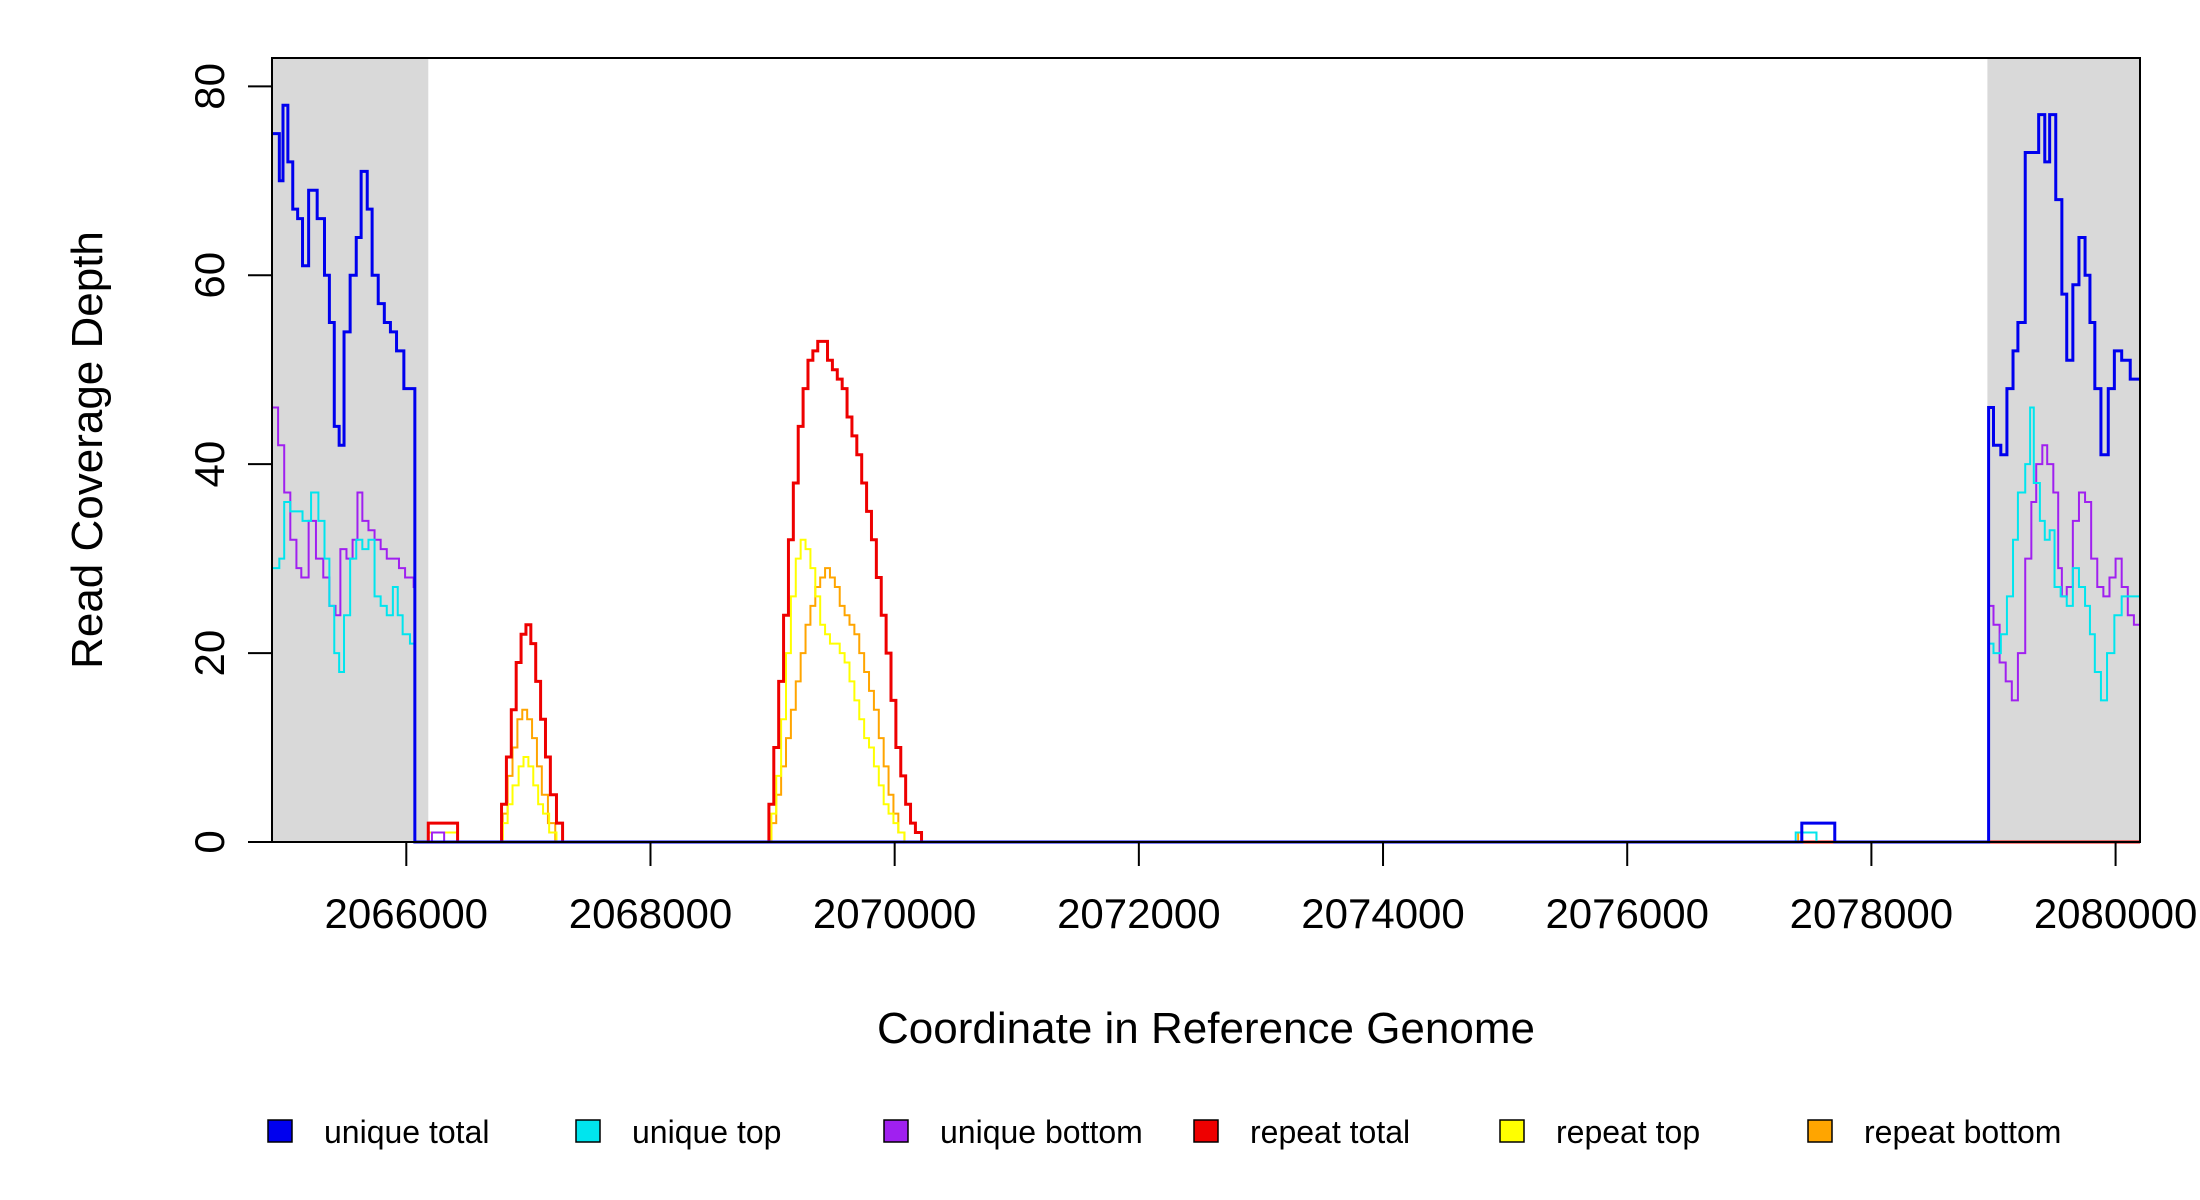 This screenshot has height=1200, width=2200. What do you see at coordinates (896, 1131) in the screenshot?
I see `legend-swatch-unique-bottom` at bounding box center [896, 1131].